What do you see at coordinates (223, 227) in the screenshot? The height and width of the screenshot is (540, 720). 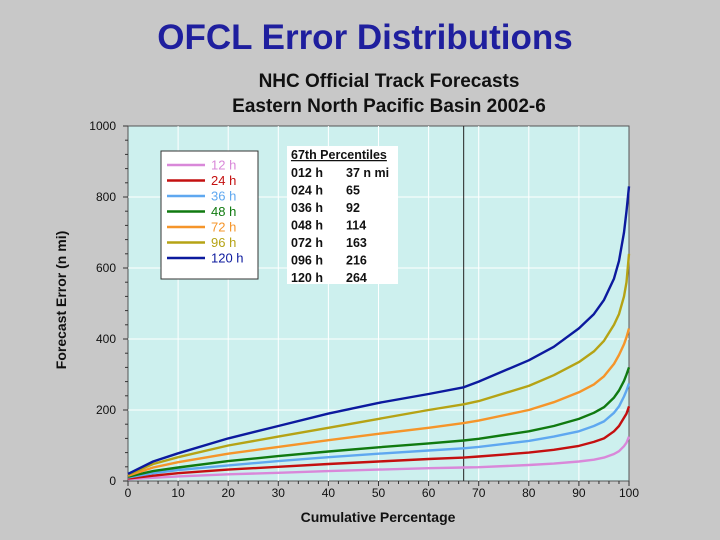 I see `legend-label: 72 h` at bounding box center [223, 227].